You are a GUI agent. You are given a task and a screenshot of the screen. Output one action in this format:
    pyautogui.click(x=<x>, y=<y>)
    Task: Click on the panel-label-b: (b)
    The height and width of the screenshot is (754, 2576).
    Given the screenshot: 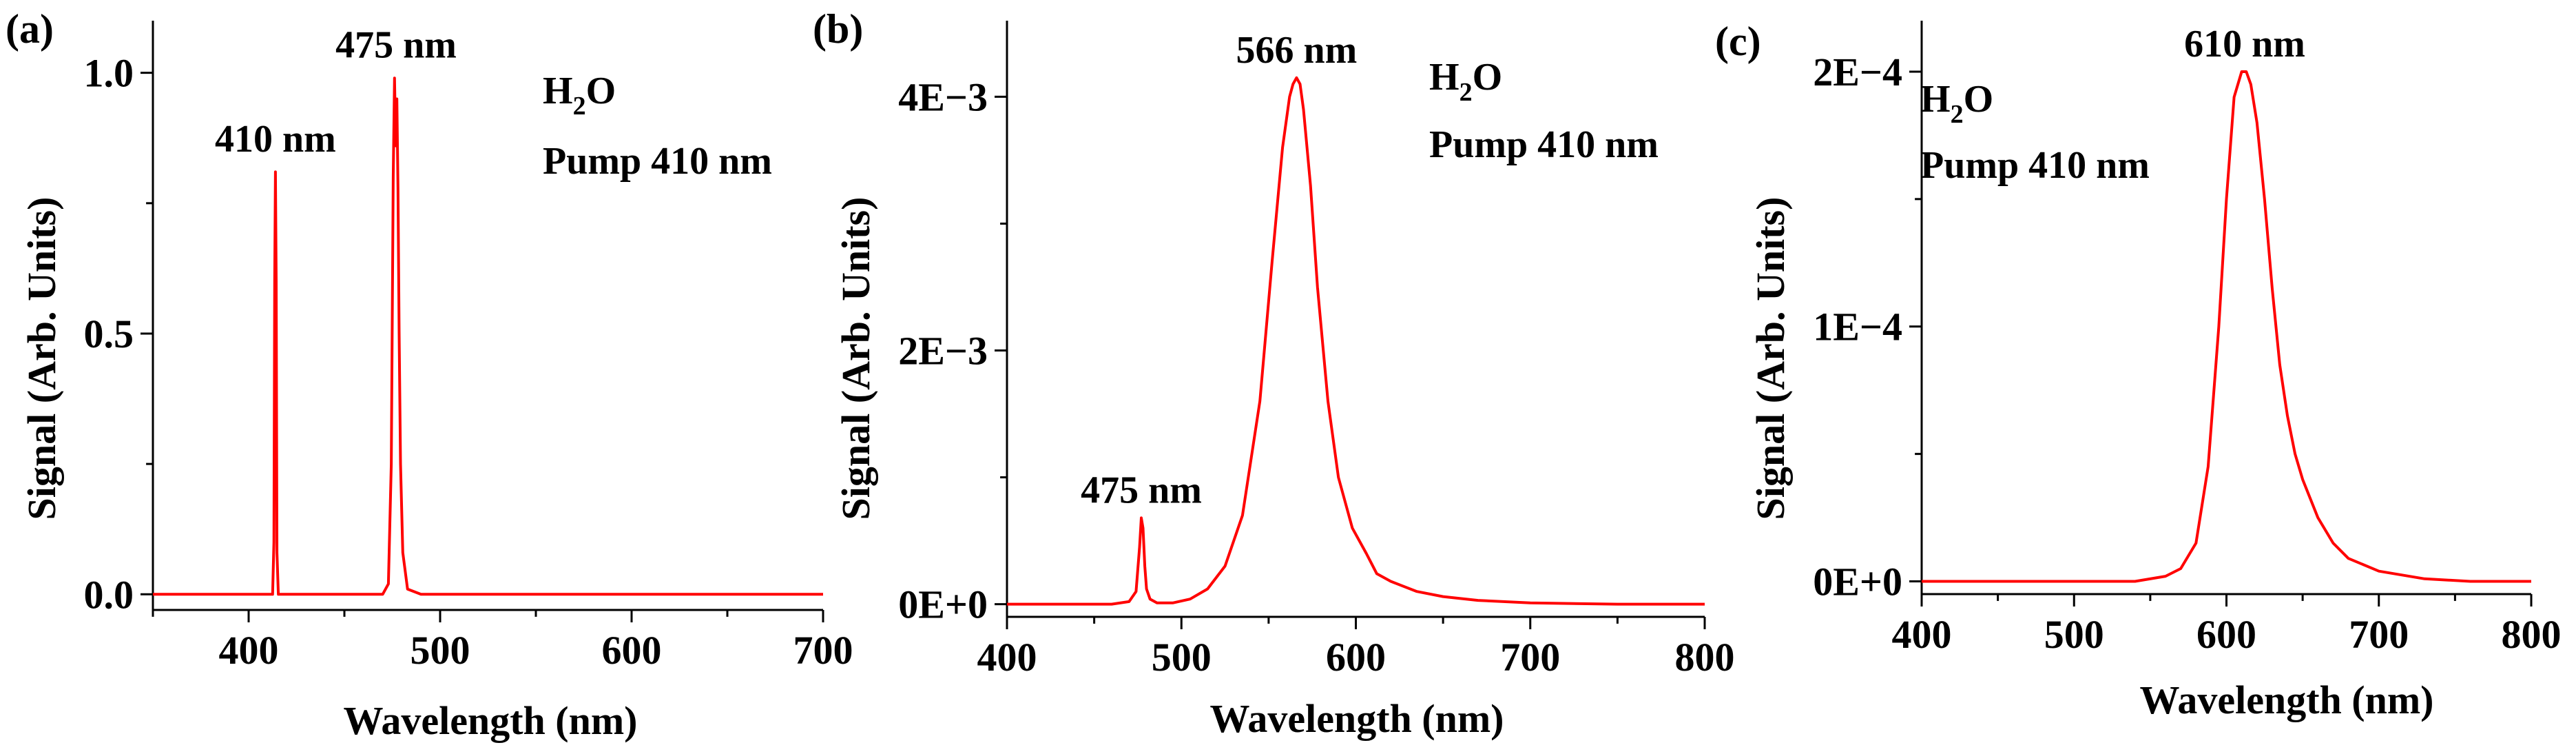 What is the action you would take?
    pyautogui.click(x=838, y=29)
    